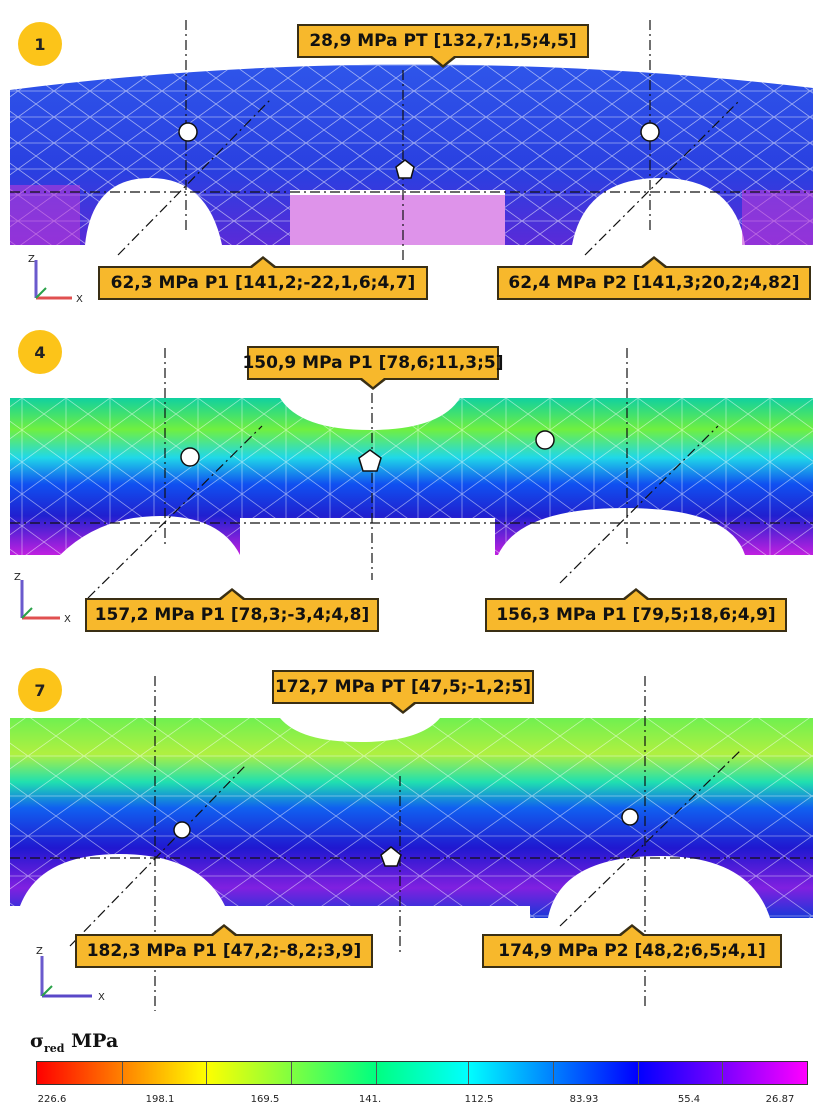  Describe the element at coordinates (232, 610) in the screenshot. I see `callout-left: 157,2 MPa P1 [78,3;-3,4;4,8]` at that location.